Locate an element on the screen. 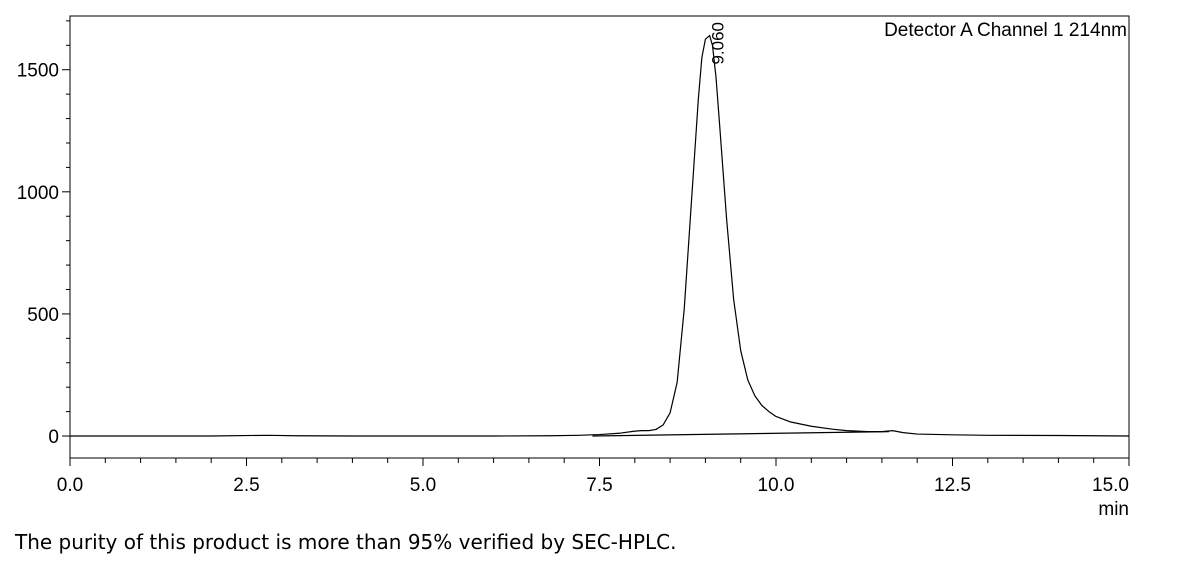 This screenshot has width=1181, height=567. y-tick-label: 0 is located at coordinates (53, 437).